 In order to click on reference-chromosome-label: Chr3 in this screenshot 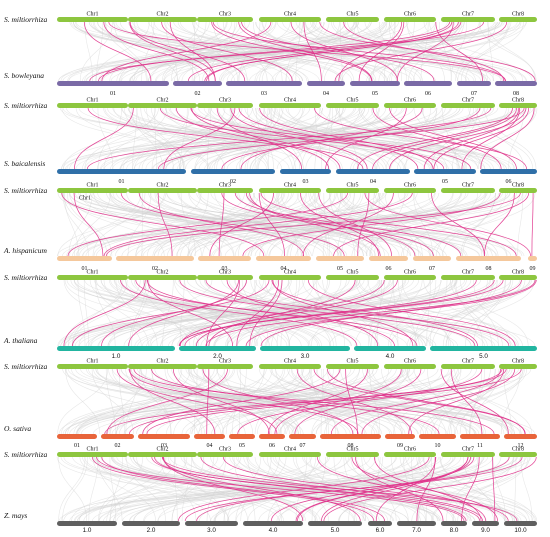, I will do `click(225, 362)`.